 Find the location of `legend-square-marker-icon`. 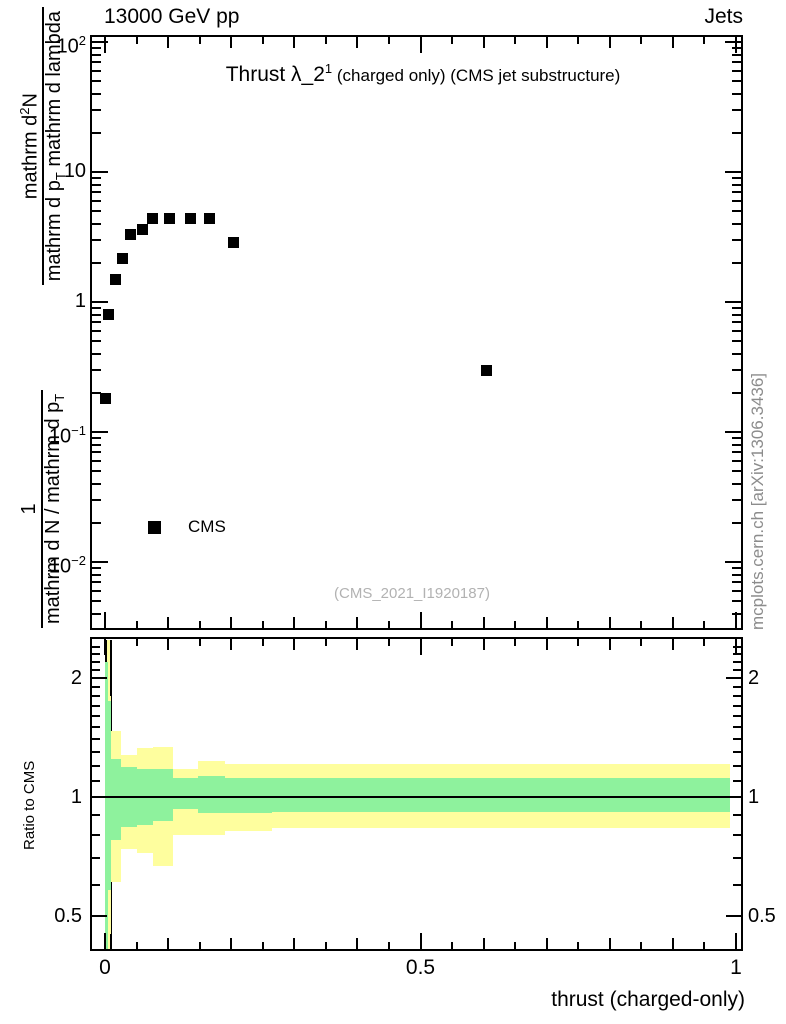

legend-square-marker-icon is located at coordinates (154, 527).